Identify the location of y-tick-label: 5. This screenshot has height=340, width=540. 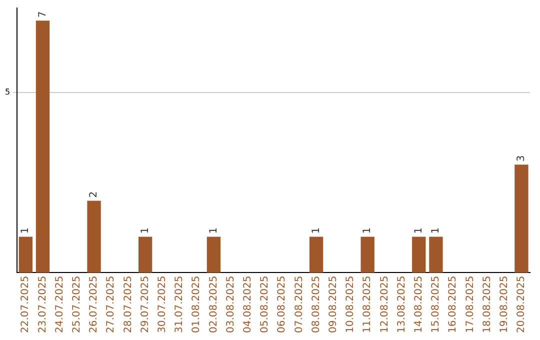
(7, 92).